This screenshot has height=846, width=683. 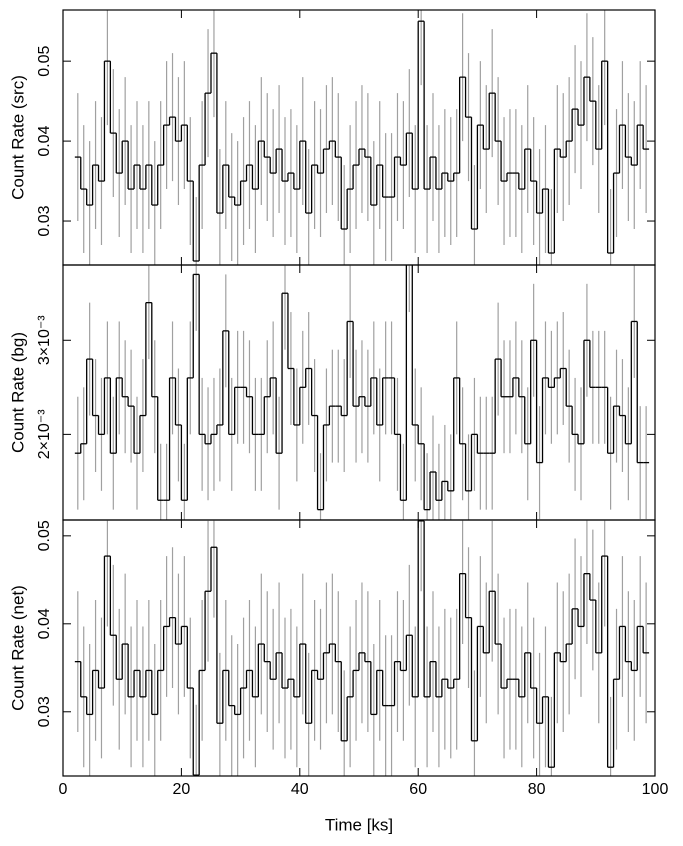 I want to click on y-axis-label: Count Rate (bg), so click(x=17, y=392).